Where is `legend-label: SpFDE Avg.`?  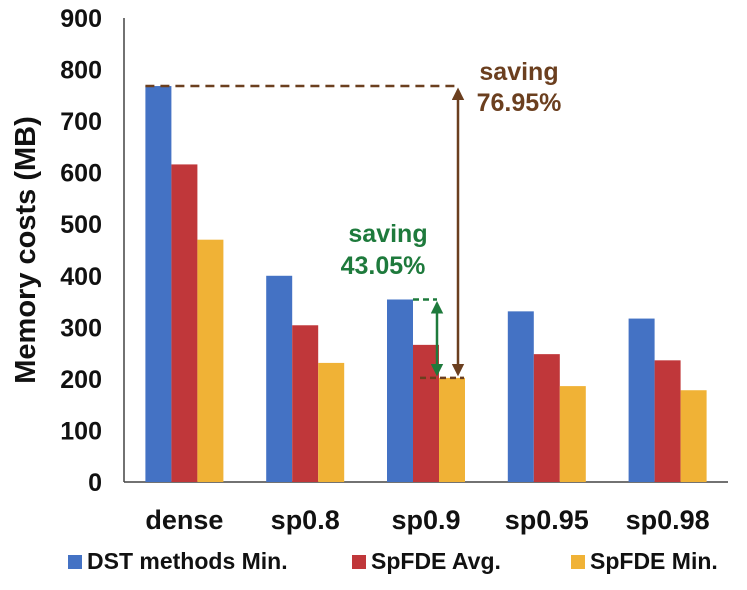 legend-label: SpFDE Avg. is located at coordinates (436, 561).